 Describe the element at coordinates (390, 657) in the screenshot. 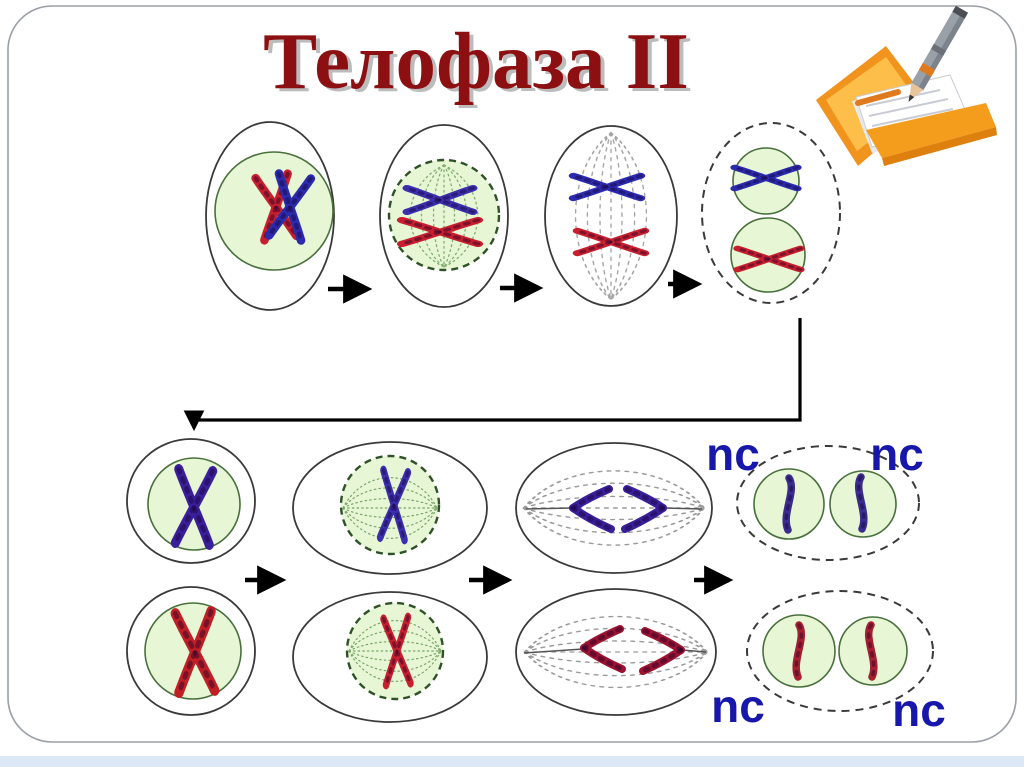

I see `cell-metaphase-2-bottom` at that location.